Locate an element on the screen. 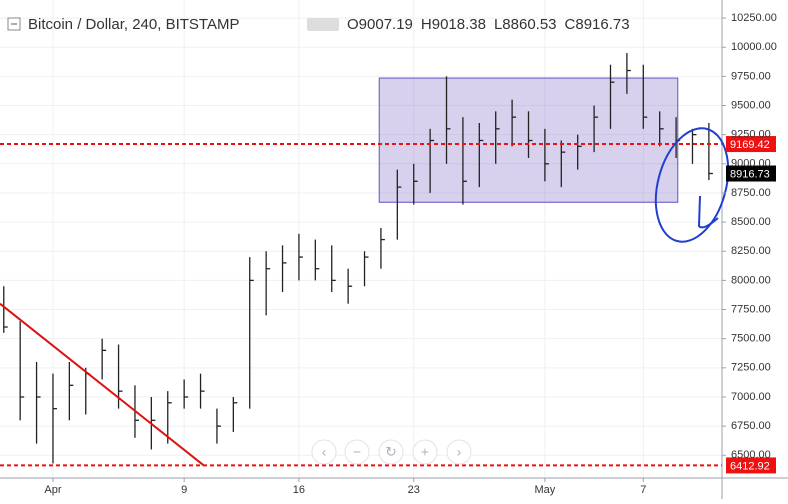  scroll-left-icon: ‹ is located at coordinates (324, 452).